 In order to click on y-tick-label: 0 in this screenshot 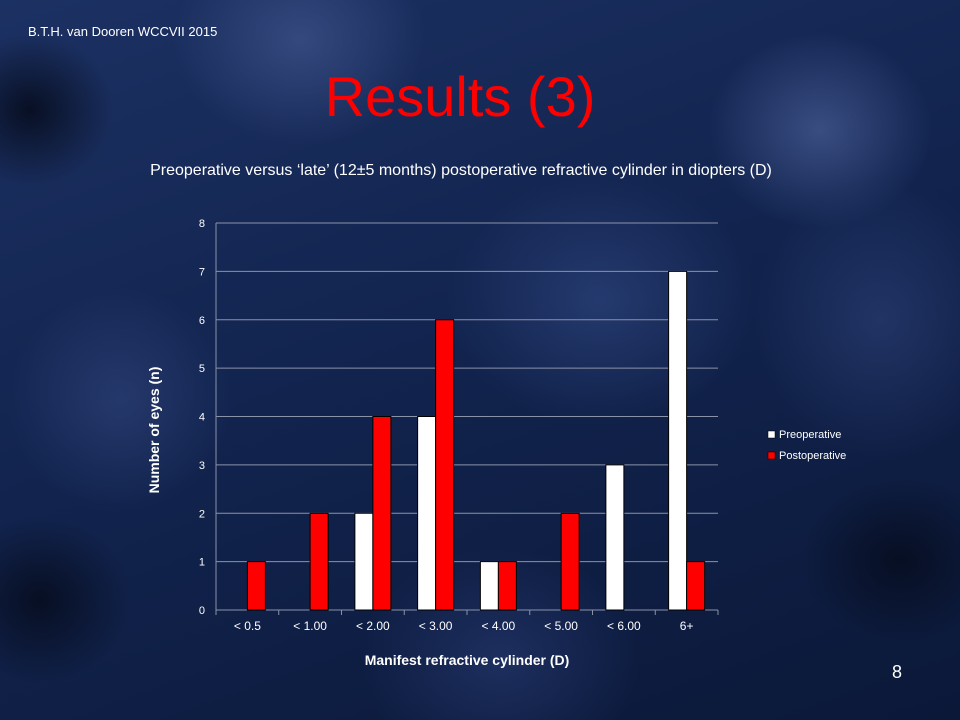, I will do `click(202, 611)`.